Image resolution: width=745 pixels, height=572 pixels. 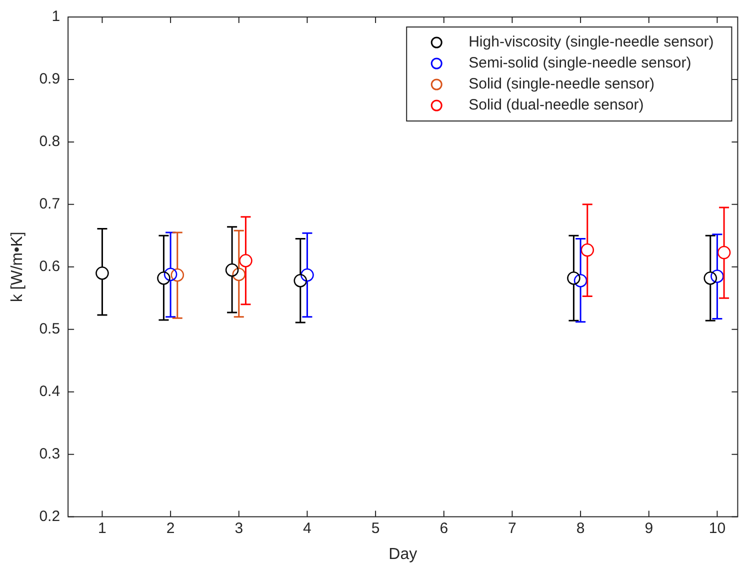 I want to click on y-tick-label: 0.9, so click(x=49, y=79).